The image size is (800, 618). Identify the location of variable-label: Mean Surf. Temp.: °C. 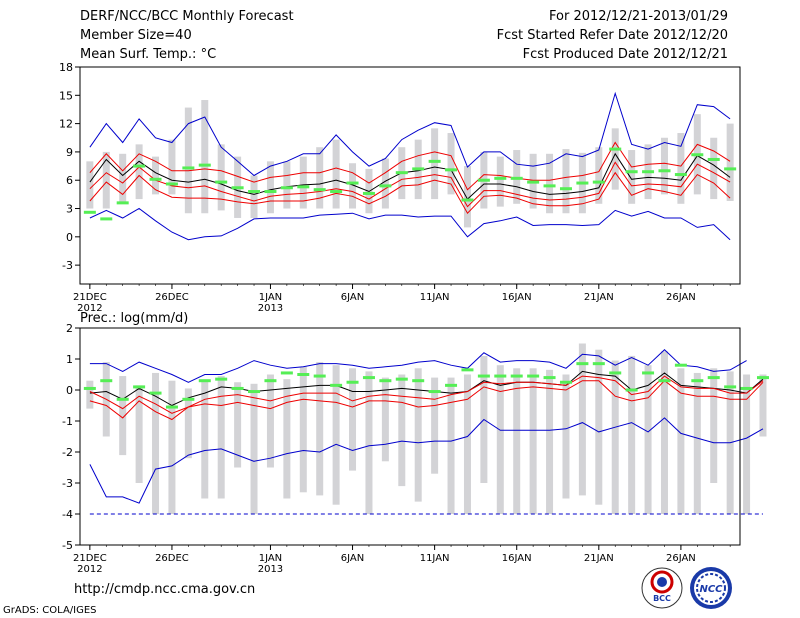
(148, 54).